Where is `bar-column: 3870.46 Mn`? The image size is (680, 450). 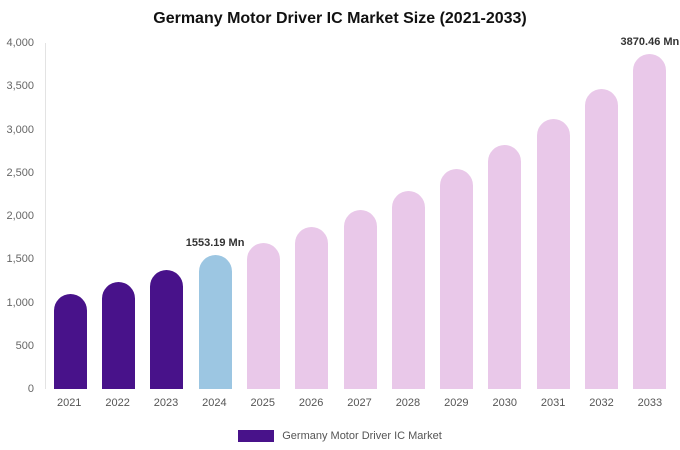
bar-column: 3870.46 Mn is located at coordinates (650, 212).